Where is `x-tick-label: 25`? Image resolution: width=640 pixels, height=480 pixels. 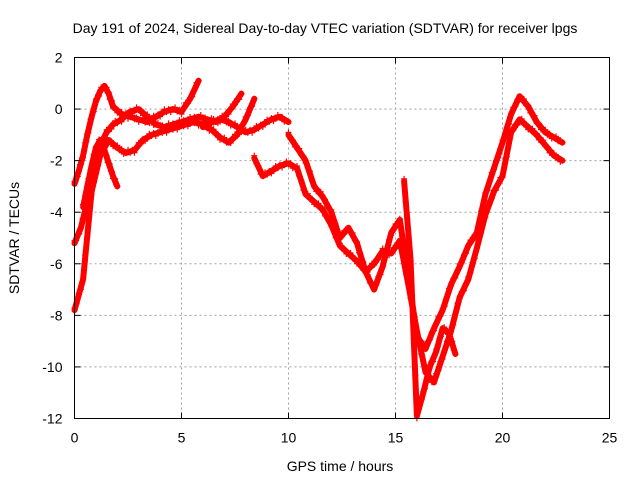
x-tick-label: 25 is located at coordinates (610, 438).